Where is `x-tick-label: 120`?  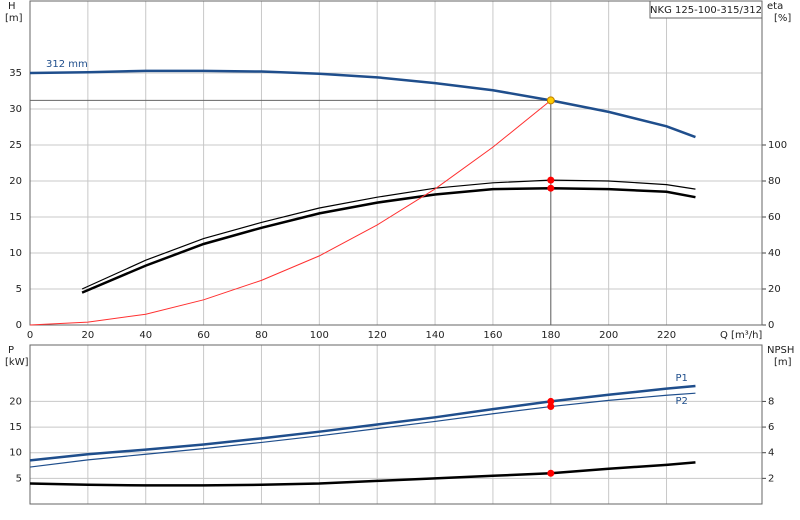 x-tick-label: 120 is located at coordinates (377, 335).